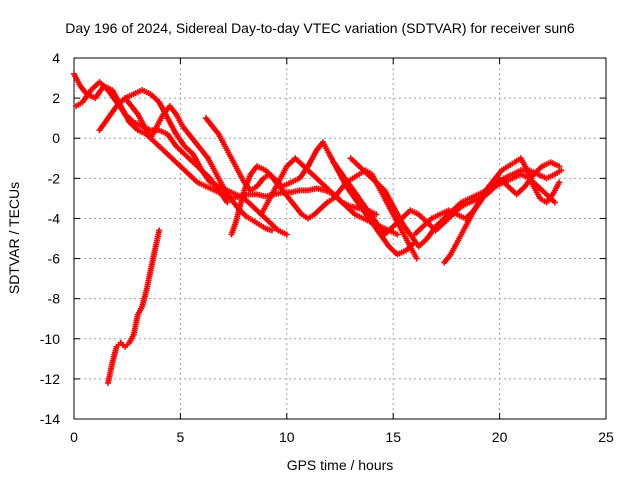 This screenshot has height=480, width=640. What do you see at coordinates (50, 419) in the screenshot?
I see `y-tick-label: -14` at bounding box center [50, 419].